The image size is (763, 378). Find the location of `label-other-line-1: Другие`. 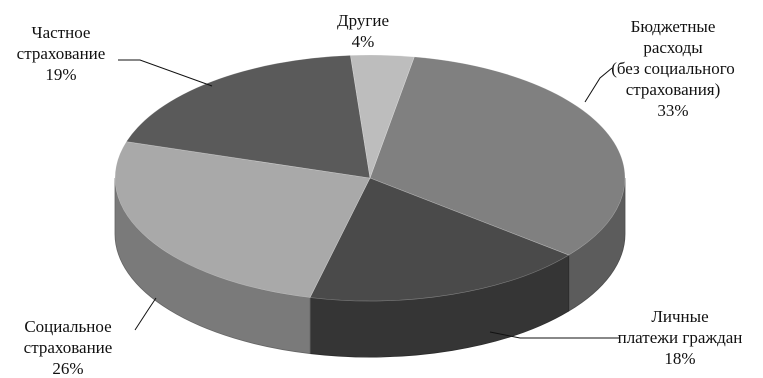

label-other-line-1: Другие is located at coordinates (363, 20).